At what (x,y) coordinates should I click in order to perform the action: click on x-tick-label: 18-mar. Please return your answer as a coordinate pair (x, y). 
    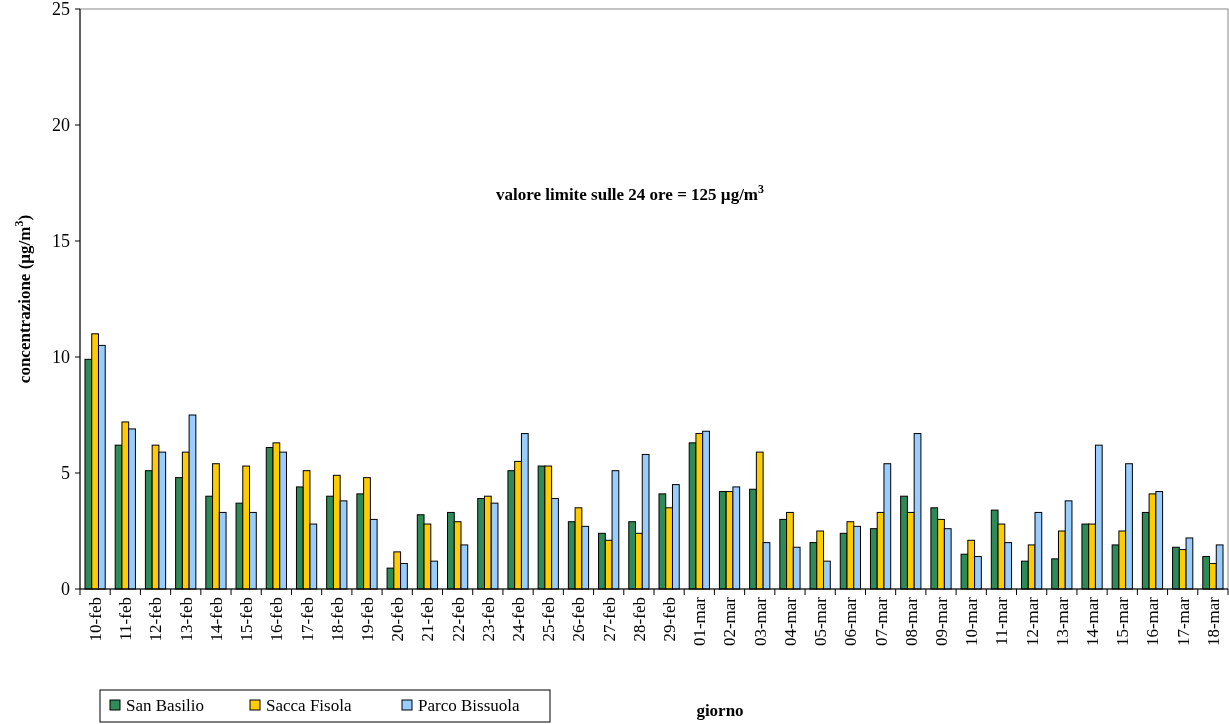
    Looking at the image, I should click on (1213, 621).